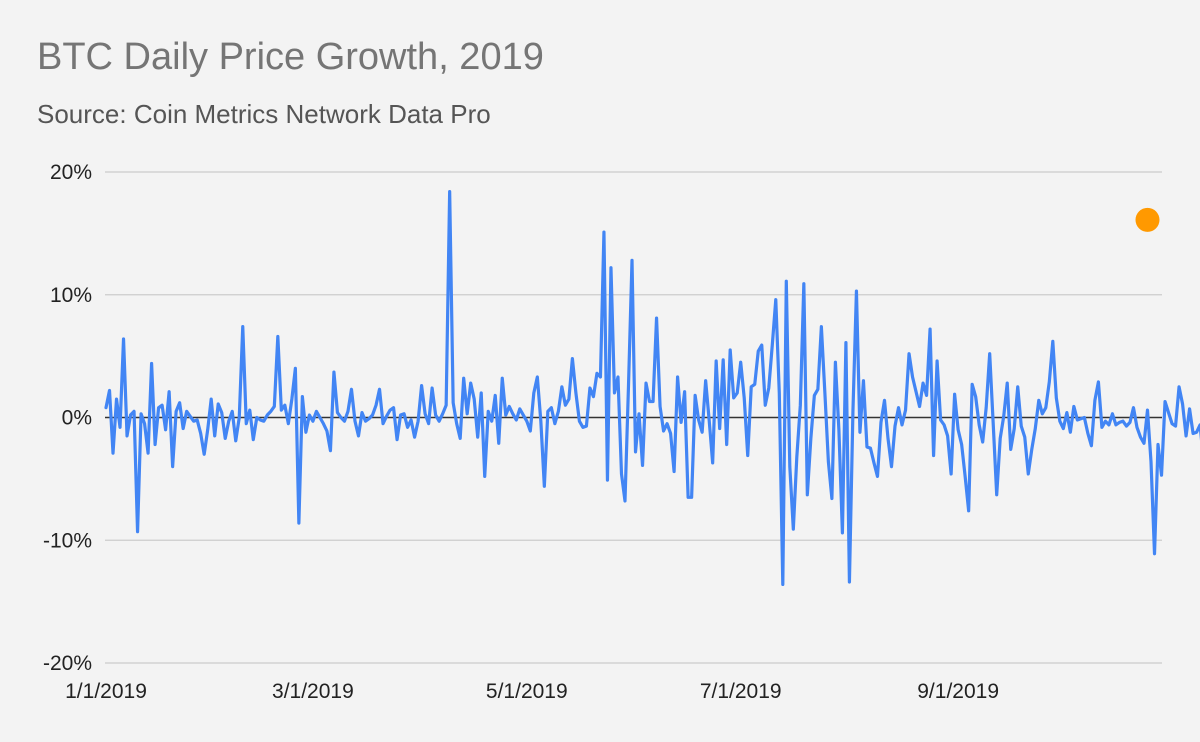  What do you see at coordinates (958, 691) in the screenshot?
I see `x-tick-label: 9/1/2019` at bounding box center [958, 691].